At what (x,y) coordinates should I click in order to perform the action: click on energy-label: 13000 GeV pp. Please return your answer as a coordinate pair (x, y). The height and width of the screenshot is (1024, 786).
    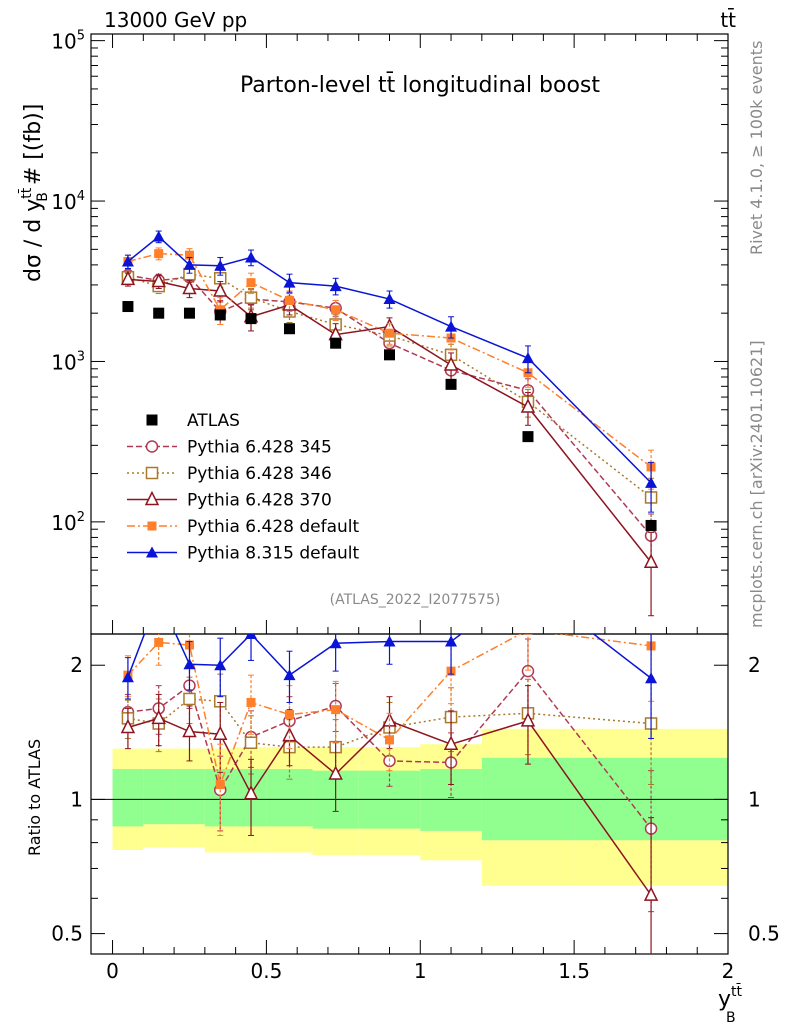
    Looking at the image, I should click on (175, 20).